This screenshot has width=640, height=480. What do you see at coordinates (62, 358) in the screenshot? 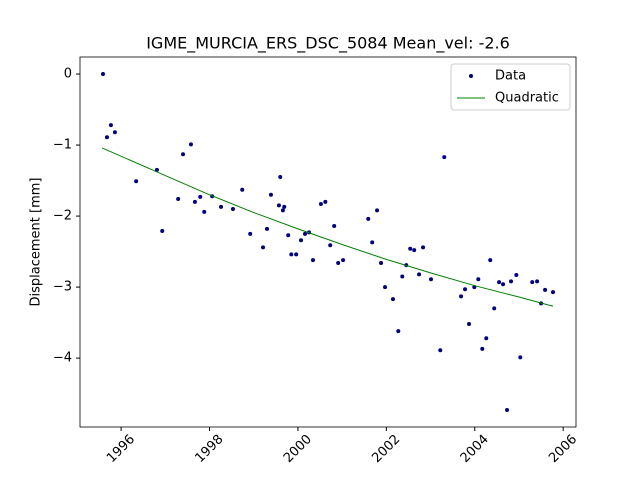
I see `y-tick-label: −4` at bounding box center [62, 358].